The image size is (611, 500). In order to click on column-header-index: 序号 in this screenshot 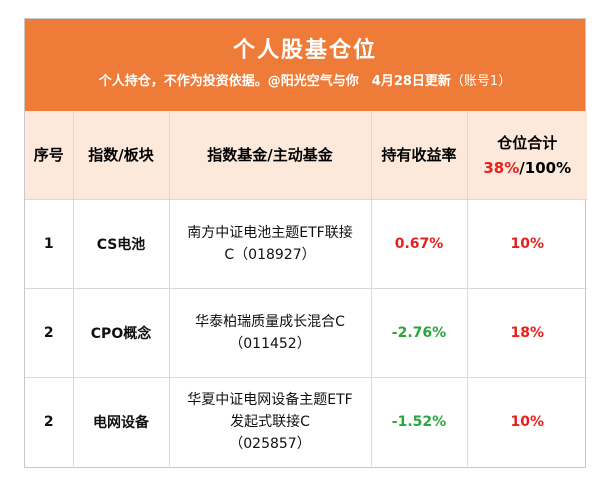, I will do `click(49, 155)`.